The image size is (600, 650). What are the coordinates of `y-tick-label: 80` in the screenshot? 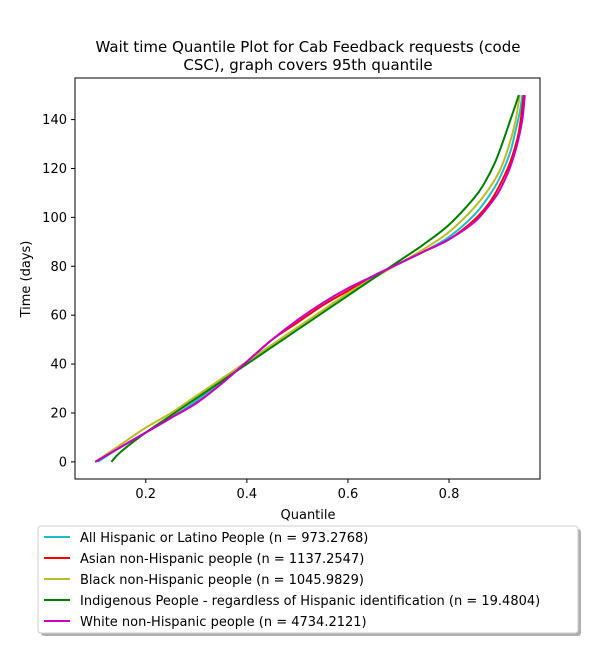 It's located at (58, 267).